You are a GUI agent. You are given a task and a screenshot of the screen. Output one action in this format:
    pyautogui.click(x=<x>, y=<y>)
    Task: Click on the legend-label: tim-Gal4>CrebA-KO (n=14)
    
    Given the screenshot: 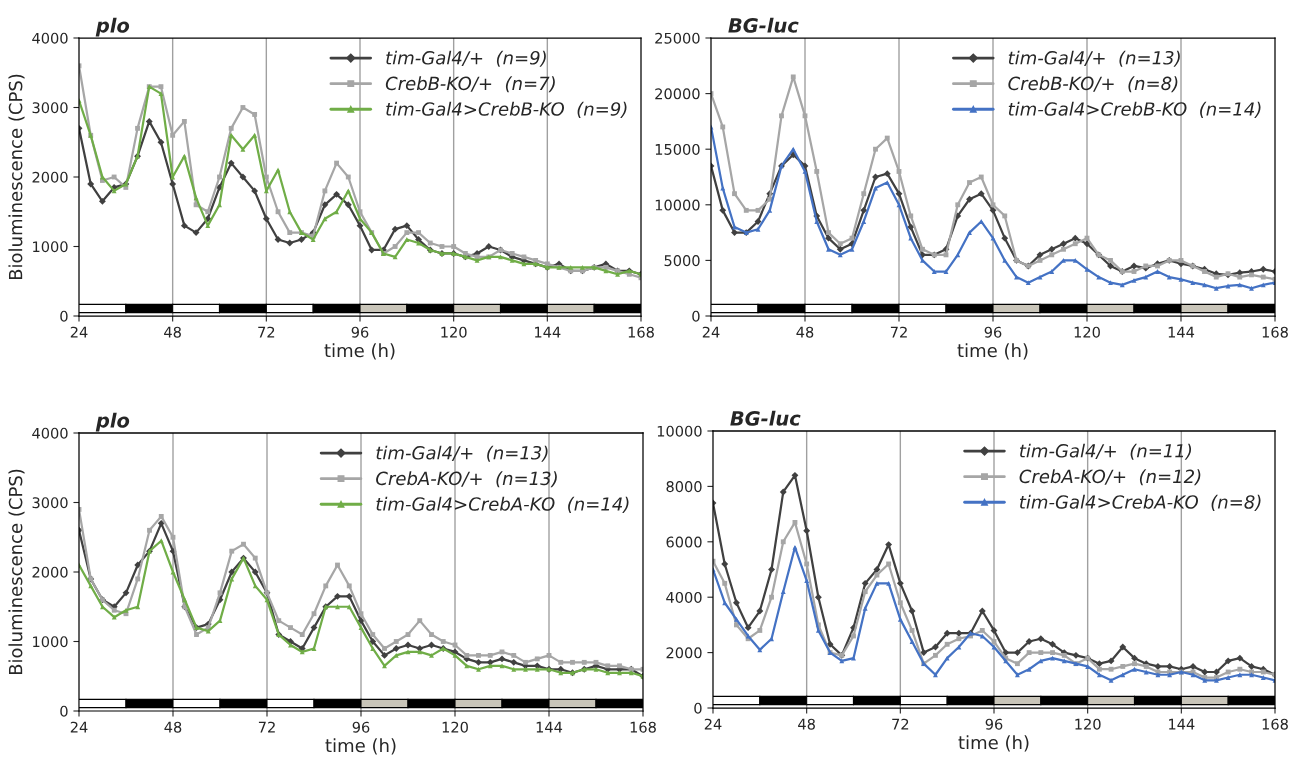 What is the action you would take?
    pyautogui.click(x=502, y=504)
    